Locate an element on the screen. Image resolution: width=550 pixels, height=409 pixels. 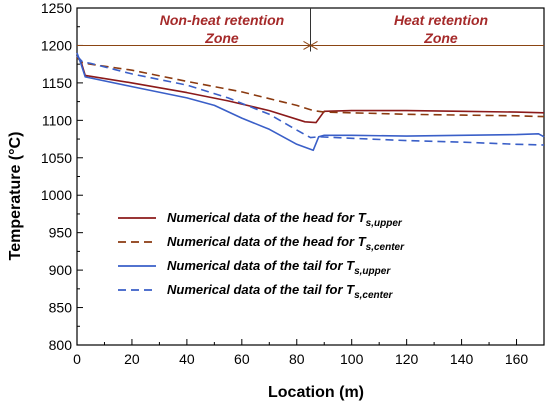
x-tick-label: 140 is located at coordinates (462, 359).